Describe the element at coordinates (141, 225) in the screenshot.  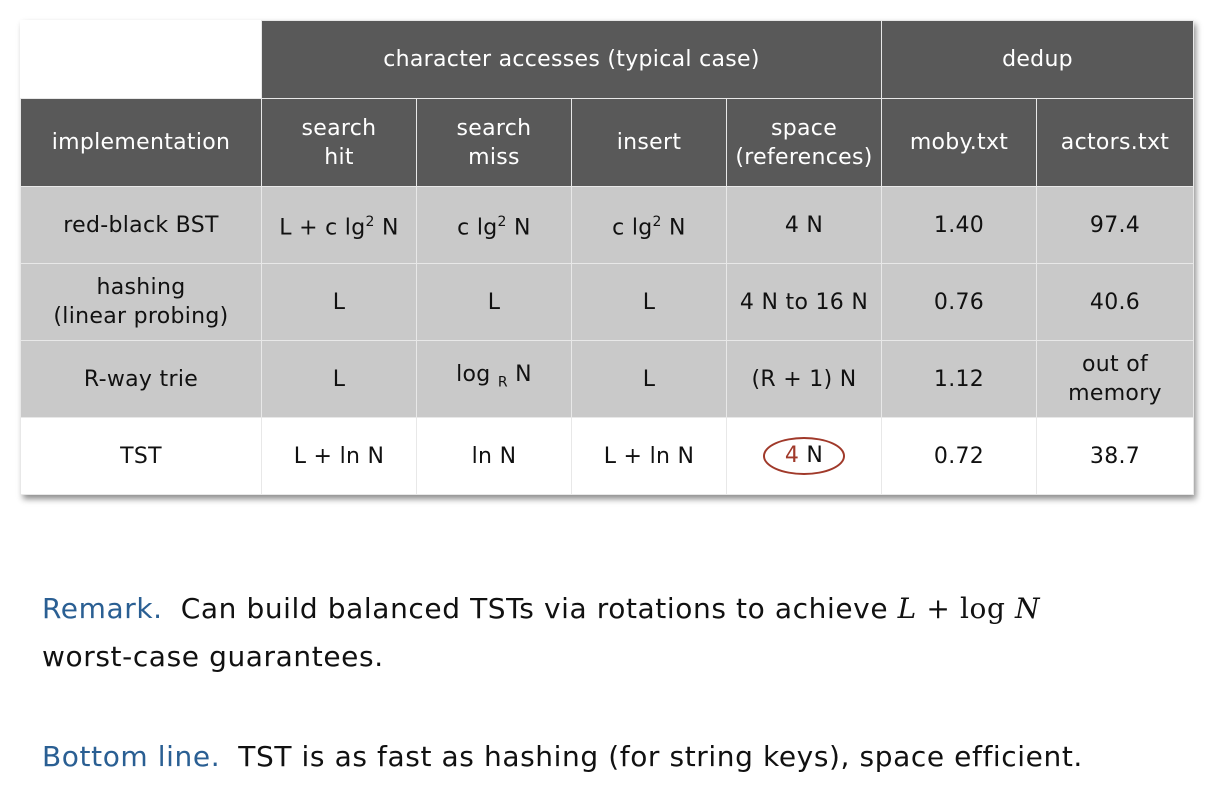
I see `cell-implementation: red-black BST` at that location.